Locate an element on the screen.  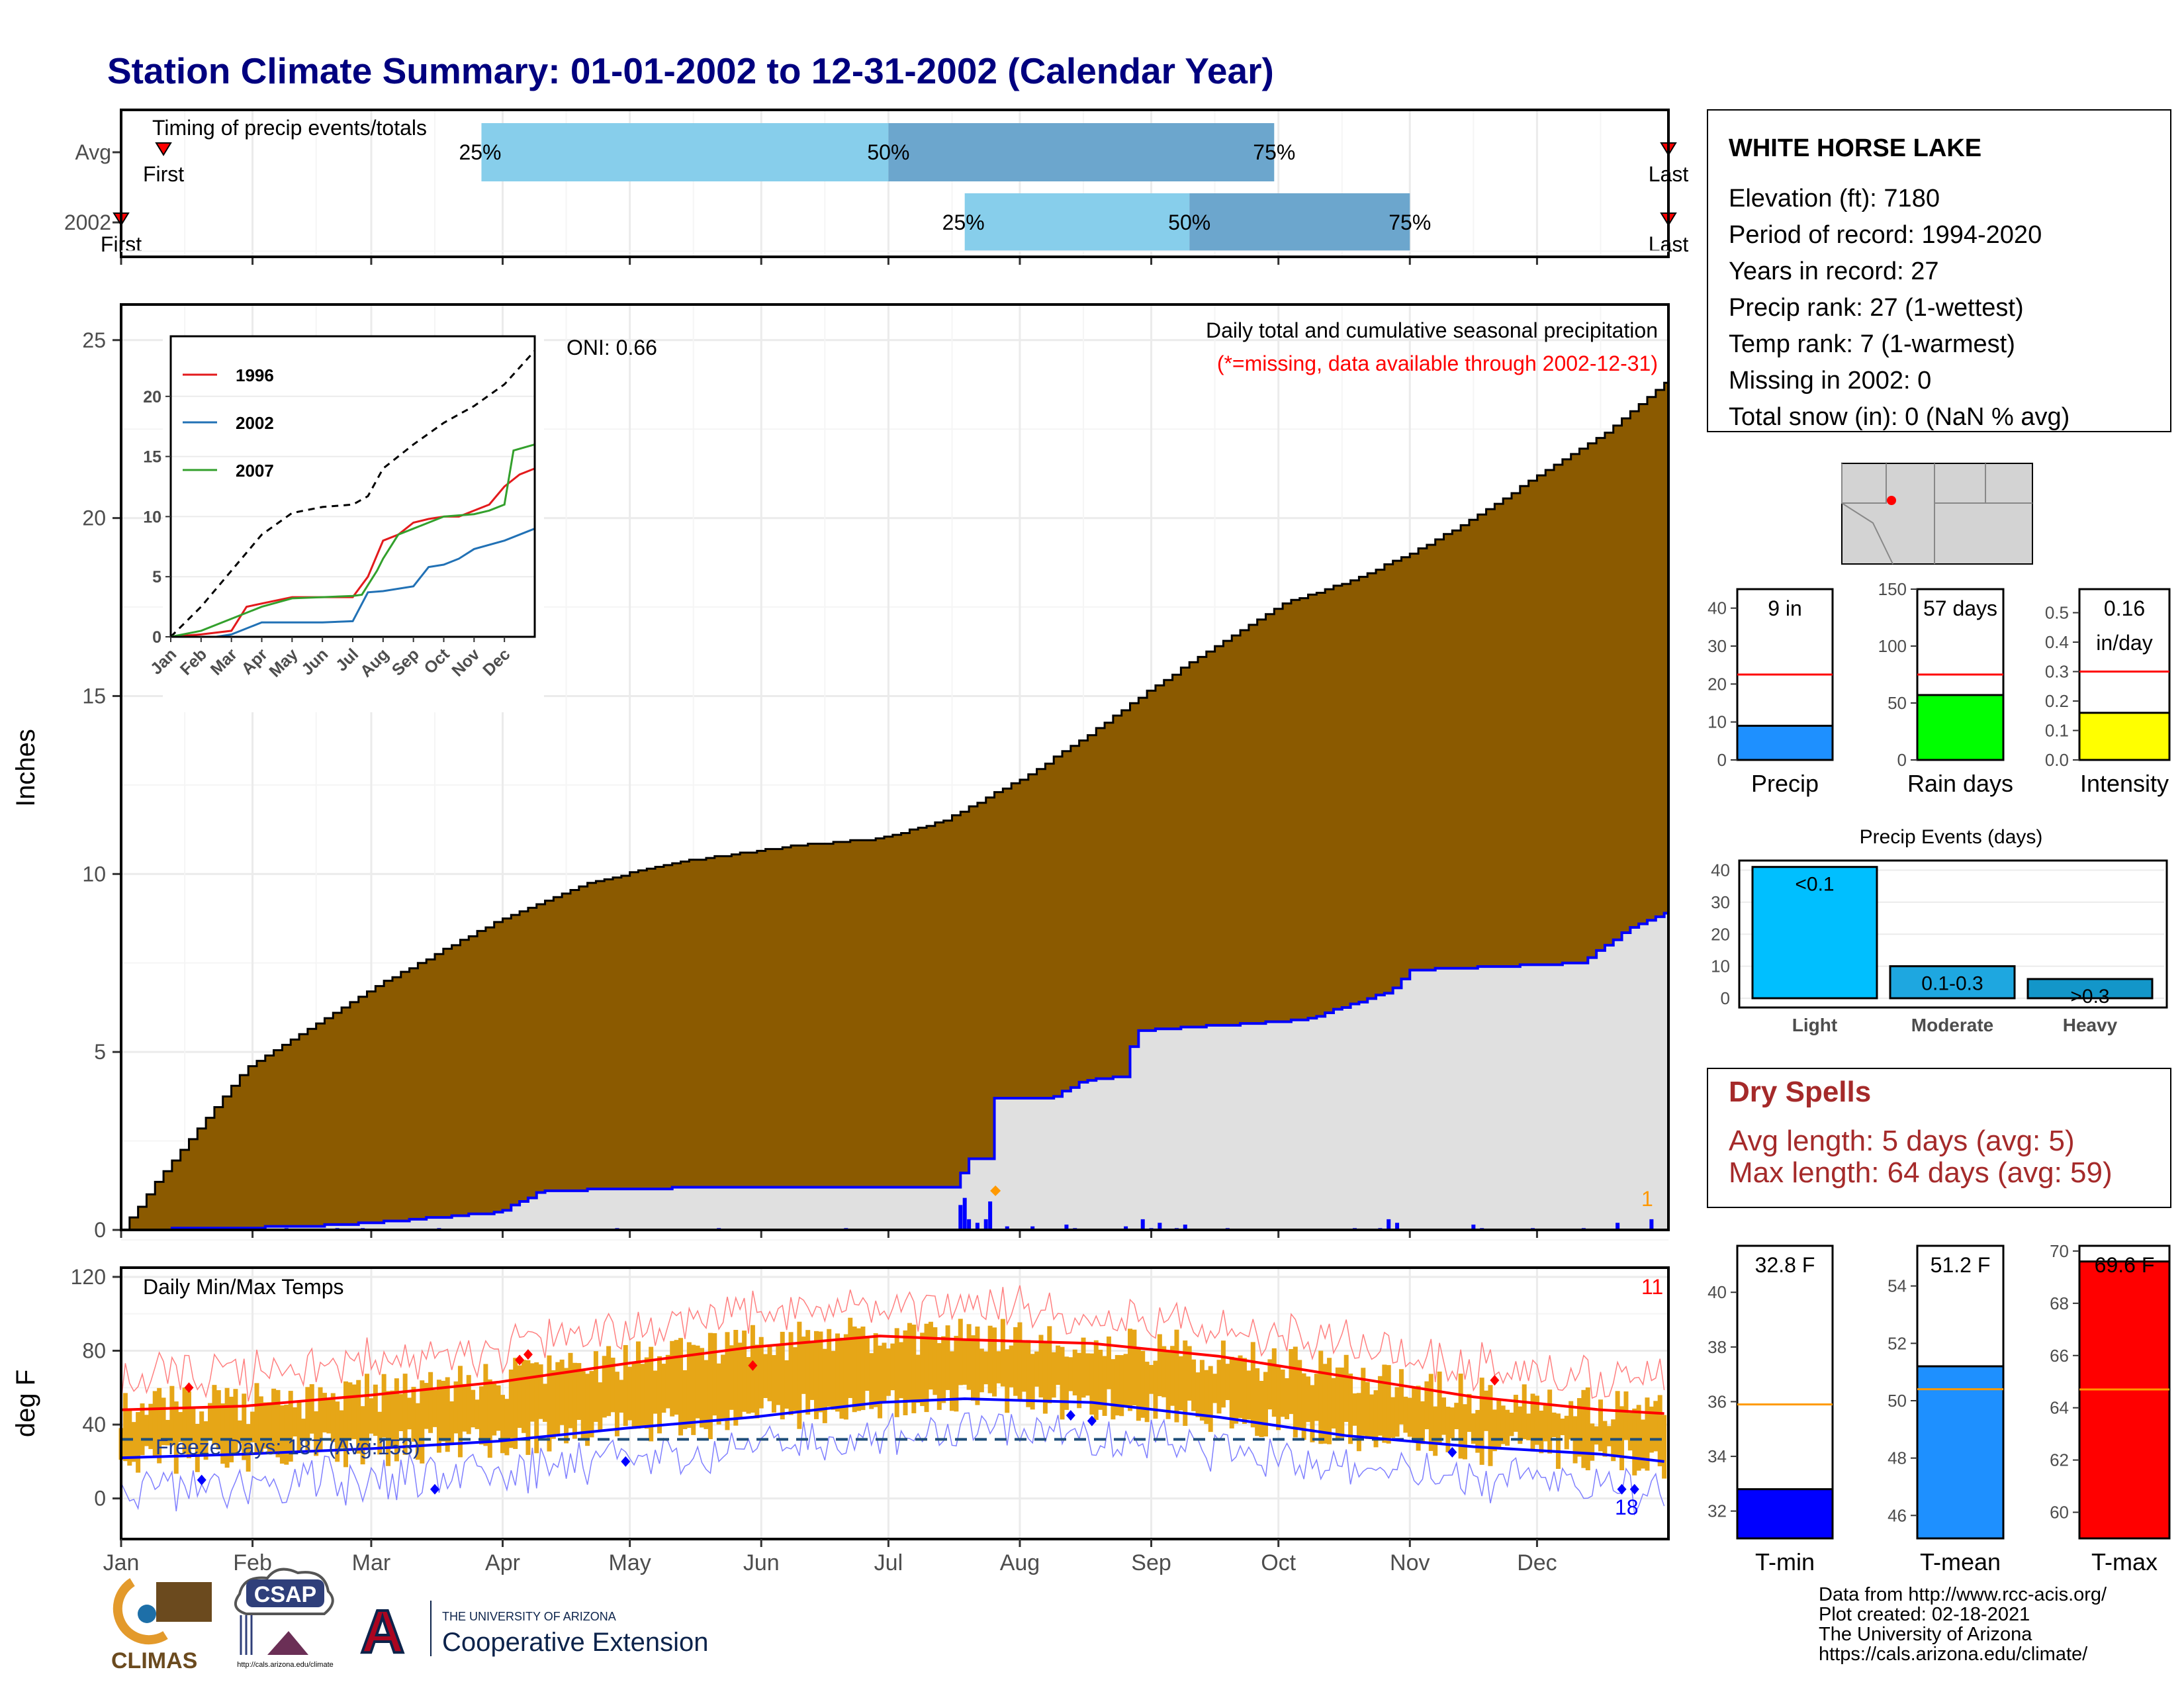
gauge-ytick-label: 64 is located at coordinates (2059, 1408).